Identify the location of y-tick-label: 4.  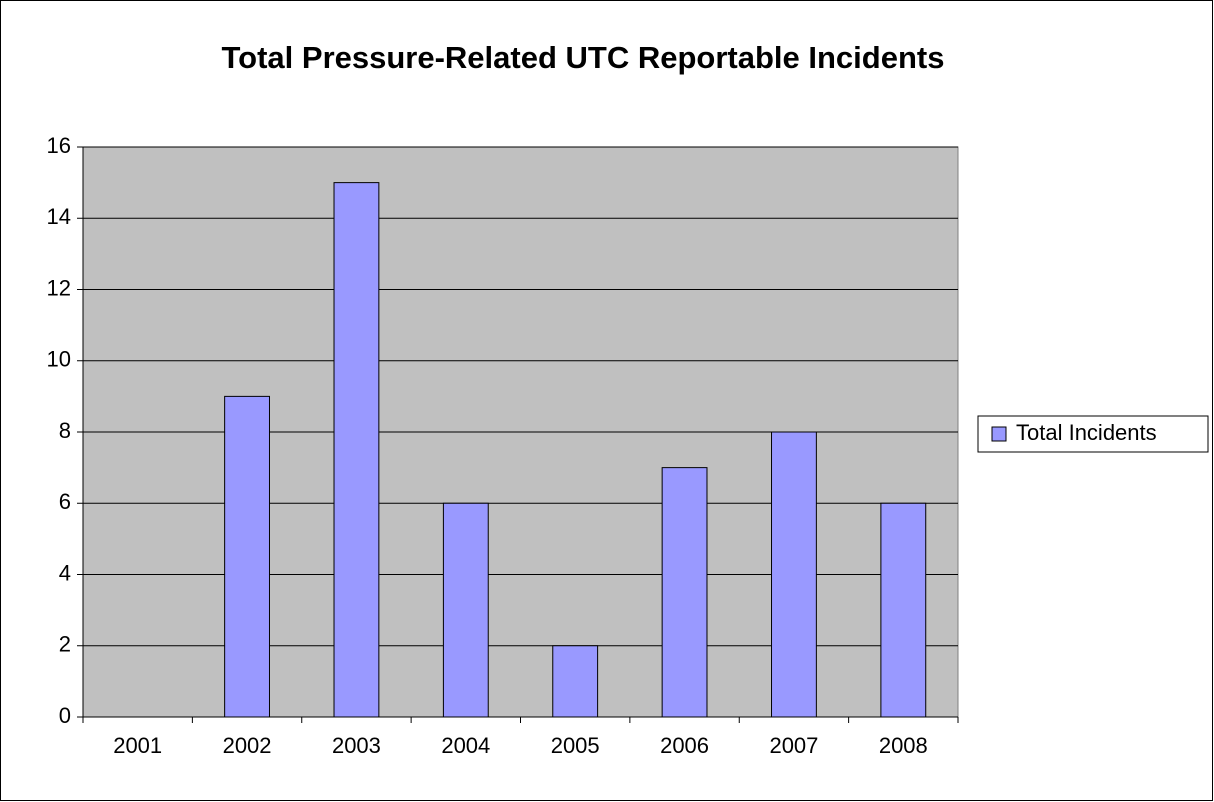
(65, 572).